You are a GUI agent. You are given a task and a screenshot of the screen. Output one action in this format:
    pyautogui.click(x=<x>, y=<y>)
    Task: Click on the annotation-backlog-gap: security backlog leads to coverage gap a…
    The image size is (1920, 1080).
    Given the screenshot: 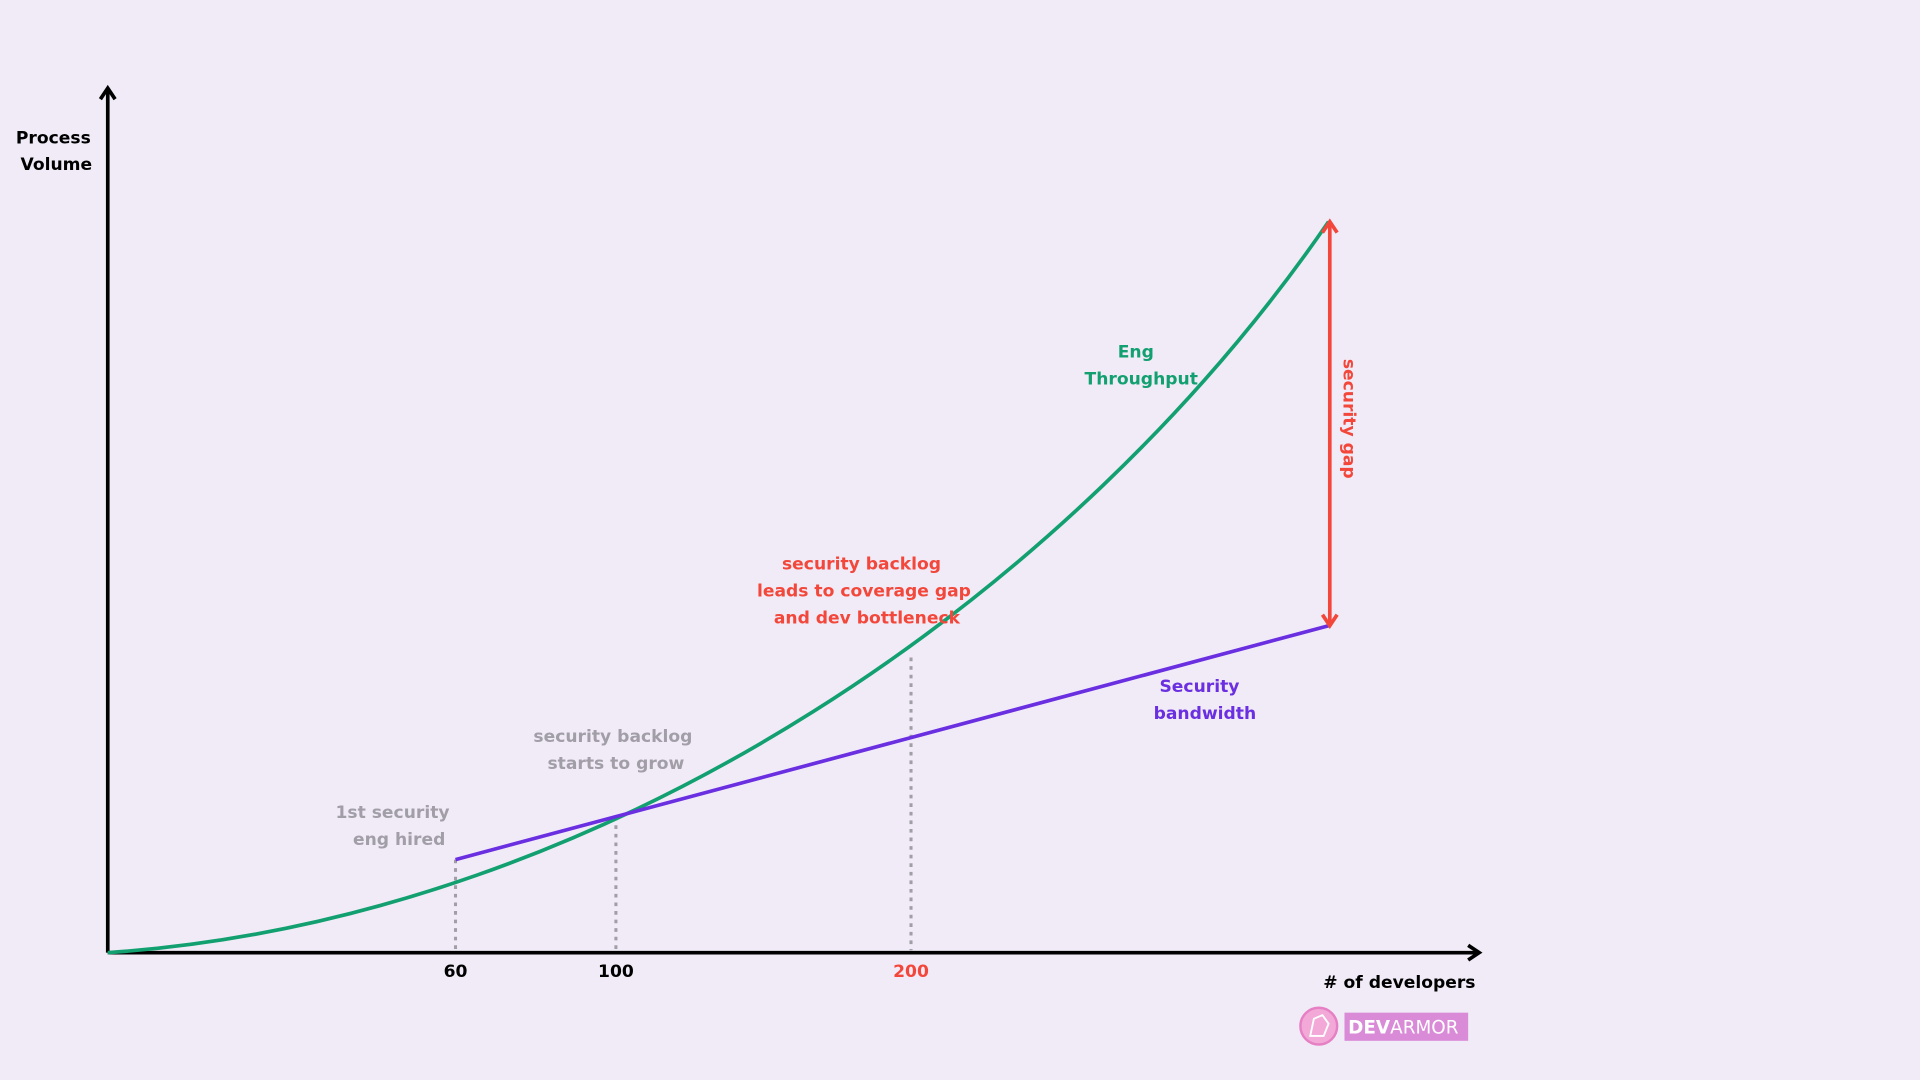 What is the action you would take?
    pyautogui.click(x=867, y=591)
    